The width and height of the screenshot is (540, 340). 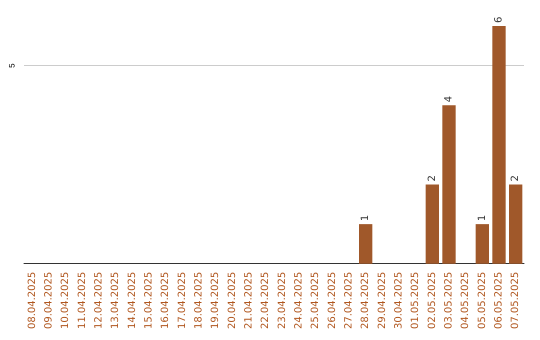 I want to click on x-tick-label: 10.04.2025, so click(x=66, y=301).